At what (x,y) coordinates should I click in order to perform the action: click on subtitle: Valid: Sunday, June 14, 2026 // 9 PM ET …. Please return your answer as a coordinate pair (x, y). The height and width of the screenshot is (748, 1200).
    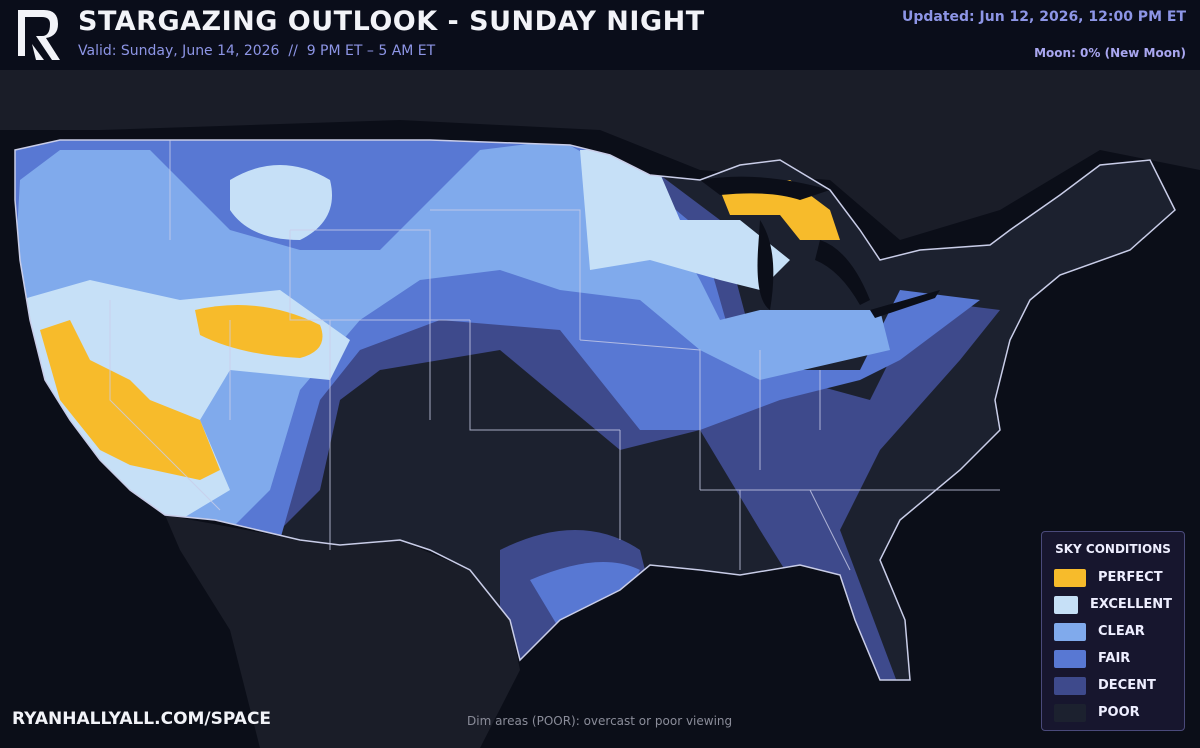
    Looking at the image, I should click on (257, 51).